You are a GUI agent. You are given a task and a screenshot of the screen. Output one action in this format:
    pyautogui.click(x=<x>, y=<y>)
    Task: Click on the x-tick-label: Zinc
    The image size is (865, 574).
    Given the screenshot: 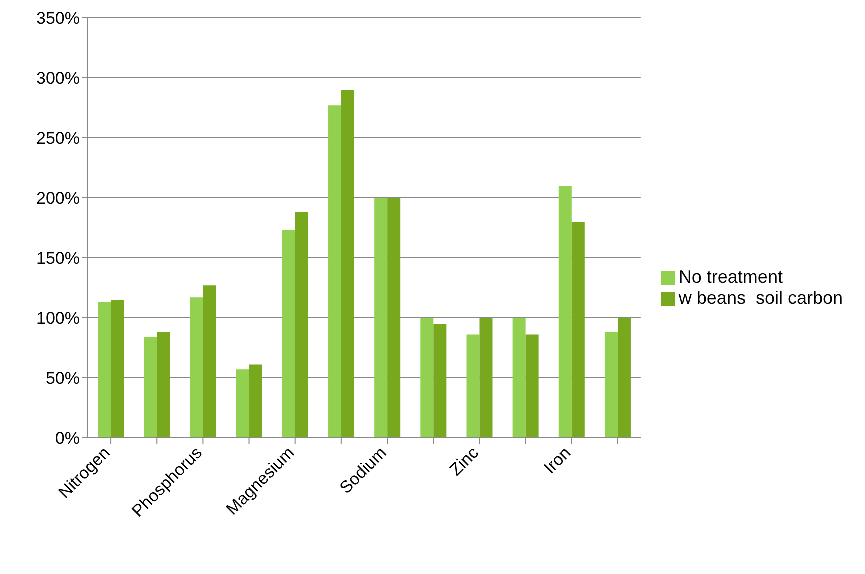 What is the action you would take?
    pyautogui.click(x=464, y=461)
    